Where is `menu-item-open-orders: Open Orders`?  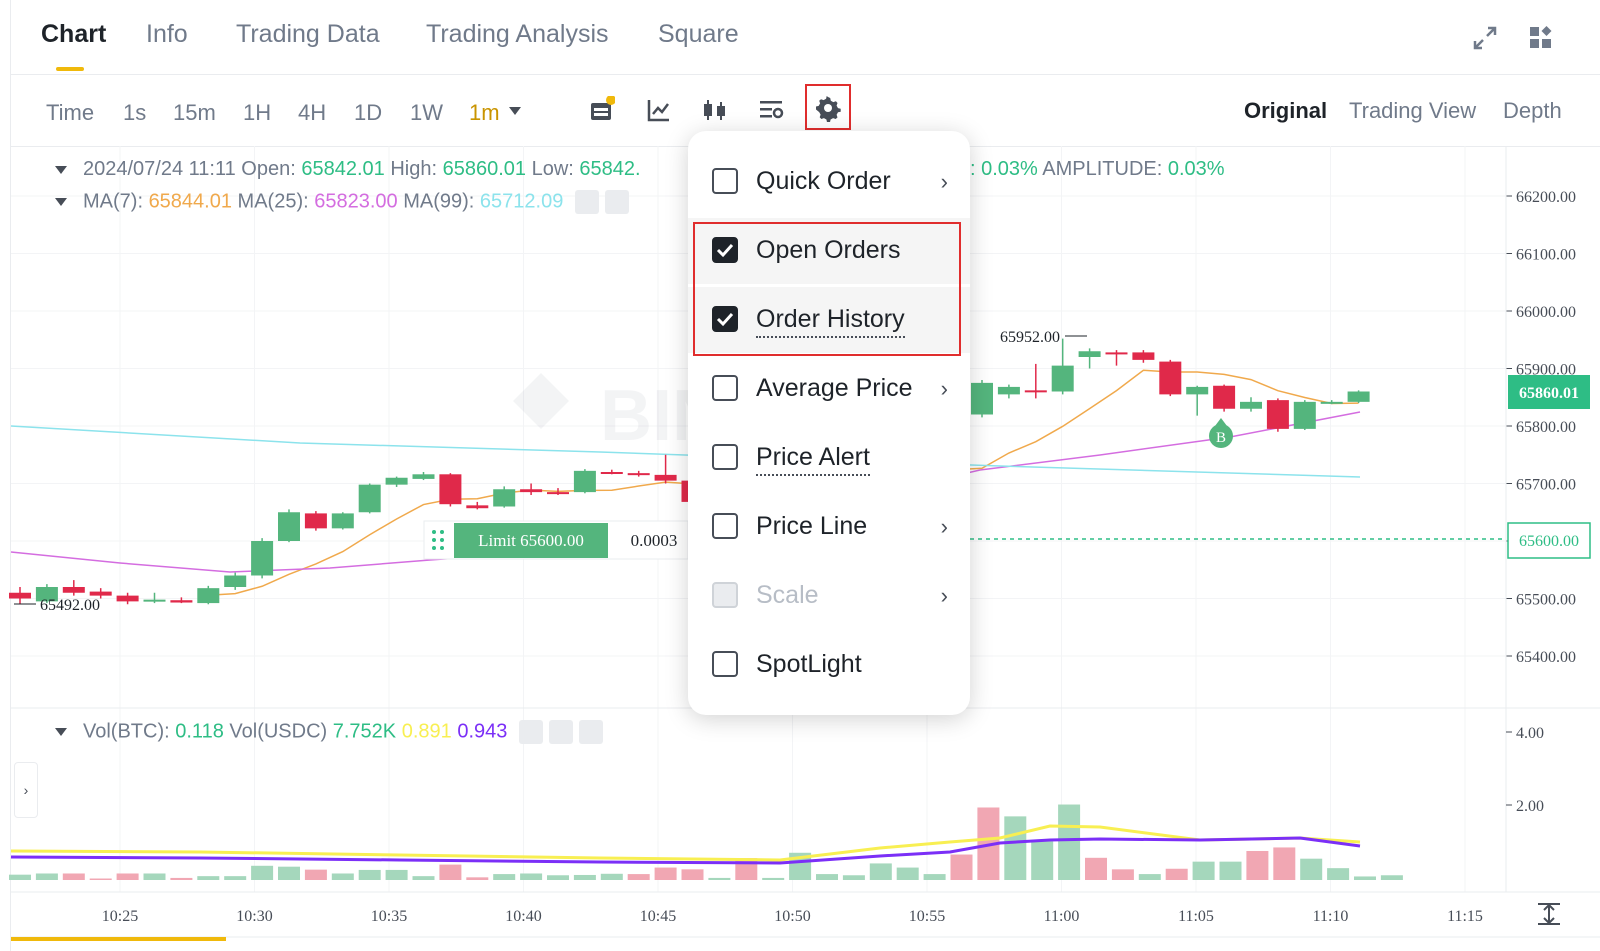 menu-item-open-orders: Open Orders is located at coordinates (829, 251).